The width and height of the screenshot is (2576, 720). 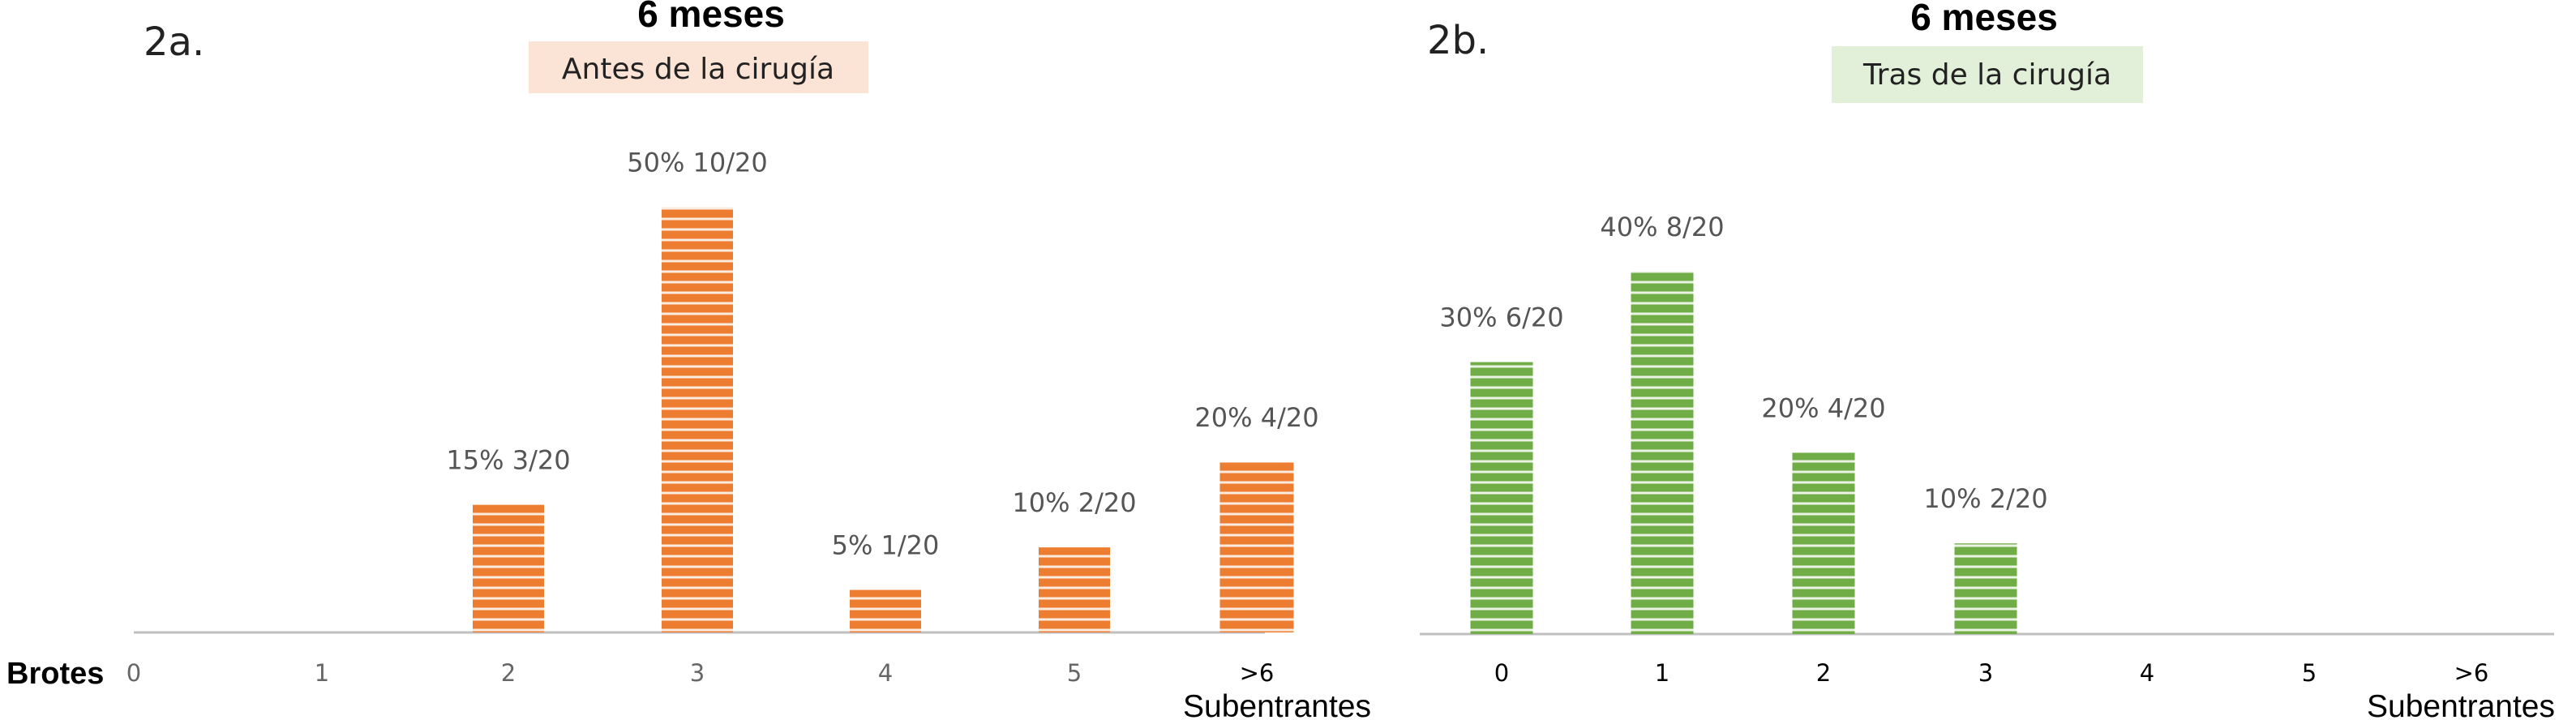 What do you see at coordinates (1501, 318) in the screenshot?
I see `data-label-2b-0: 30% 6/20` at bounding box center [1501, 318].